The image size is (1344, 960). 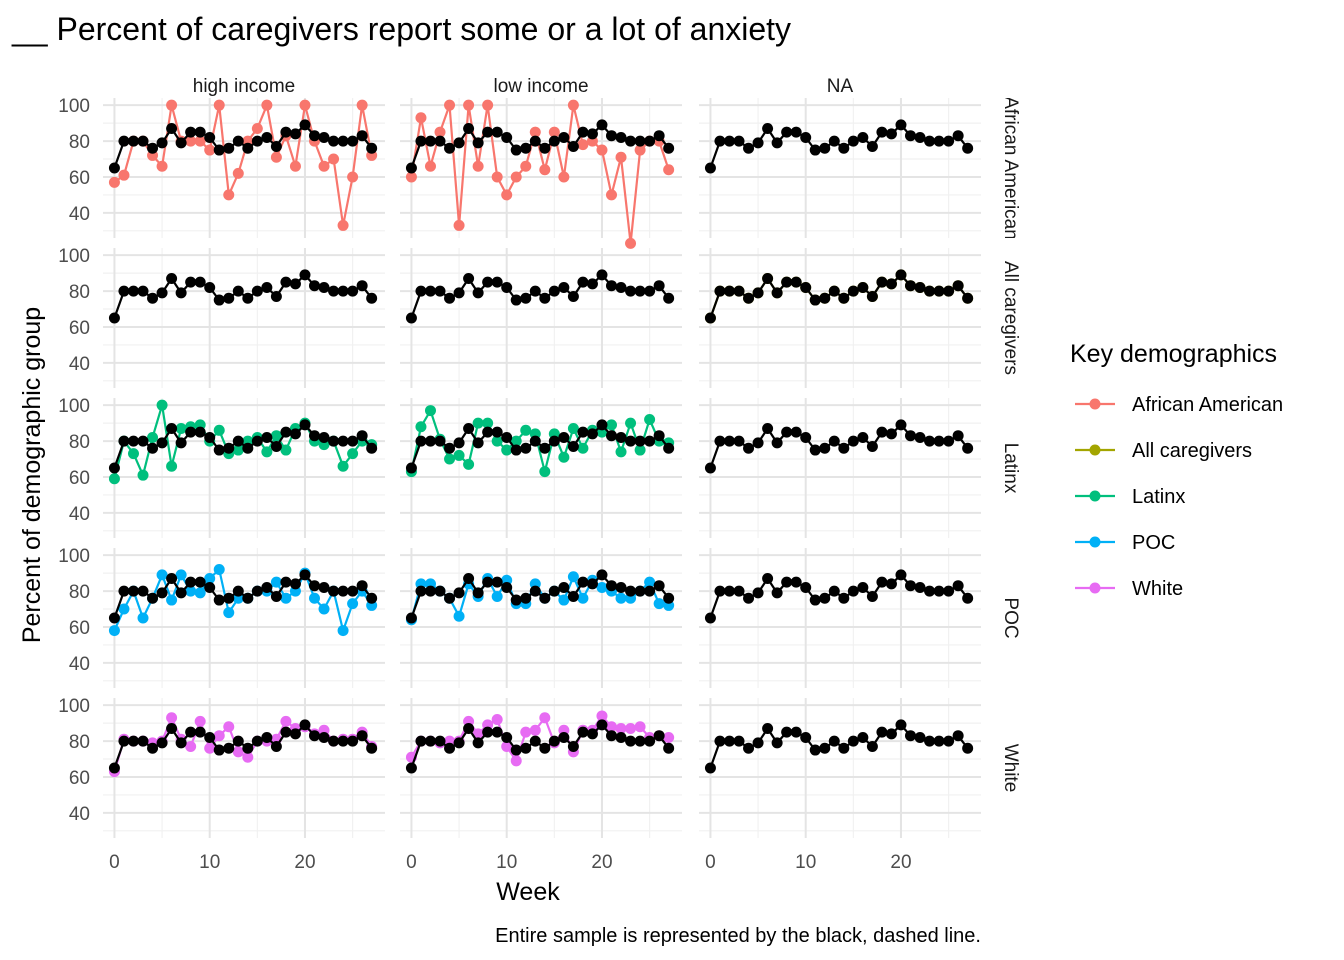 What do you see at coordinates (79, 214) in the screenshot?
I see `y-tick-label: 40` at bounding box center [79, 214].